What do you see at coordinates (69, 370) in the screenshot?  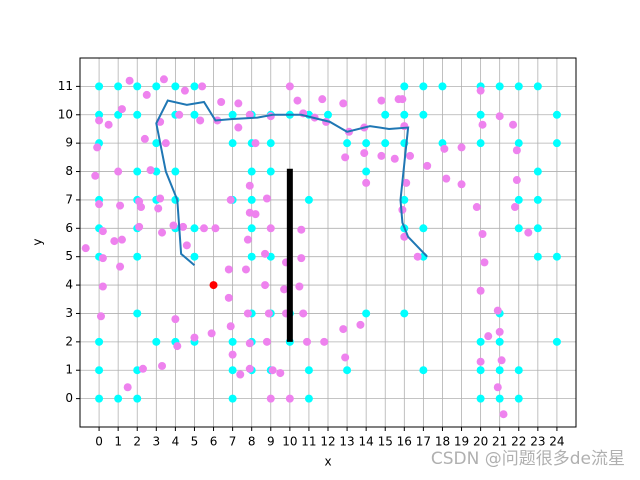 I see `y-tick-label: 1` at bounding box center [69, 370].